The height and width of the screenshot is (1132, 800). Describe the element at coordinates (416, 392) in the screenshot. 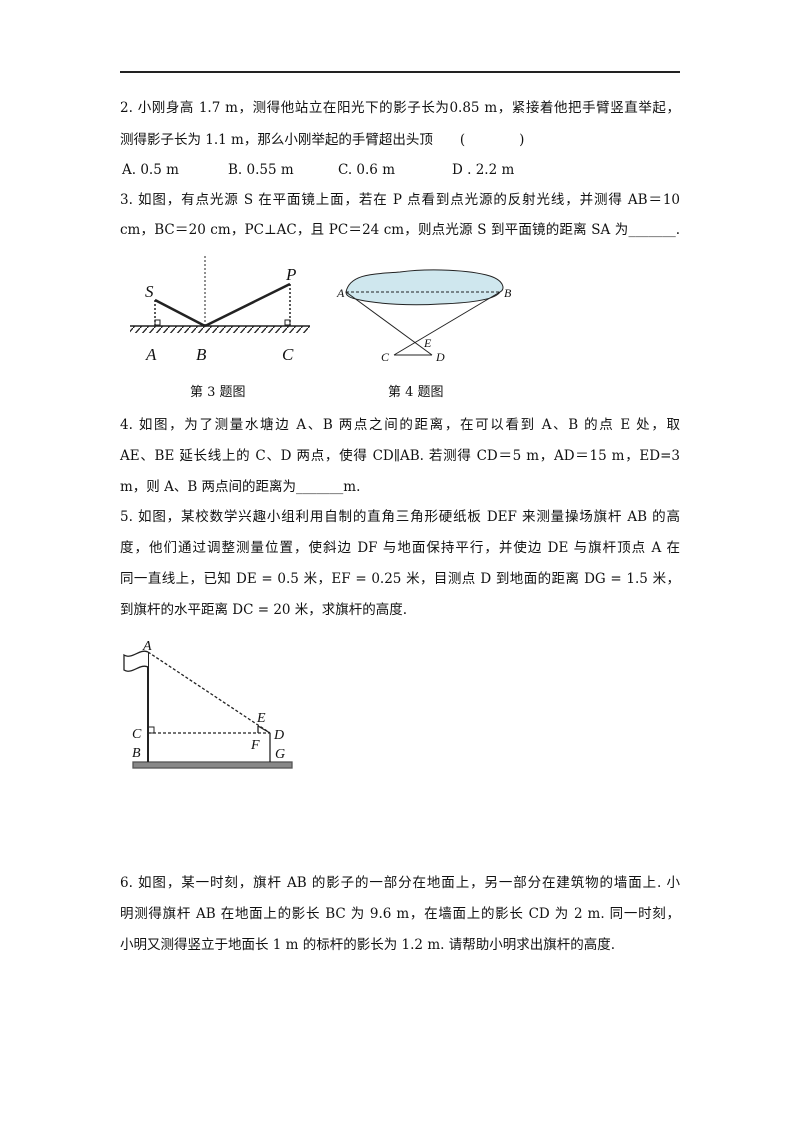

I see `figure-caption: 第 4 题图` at that location.